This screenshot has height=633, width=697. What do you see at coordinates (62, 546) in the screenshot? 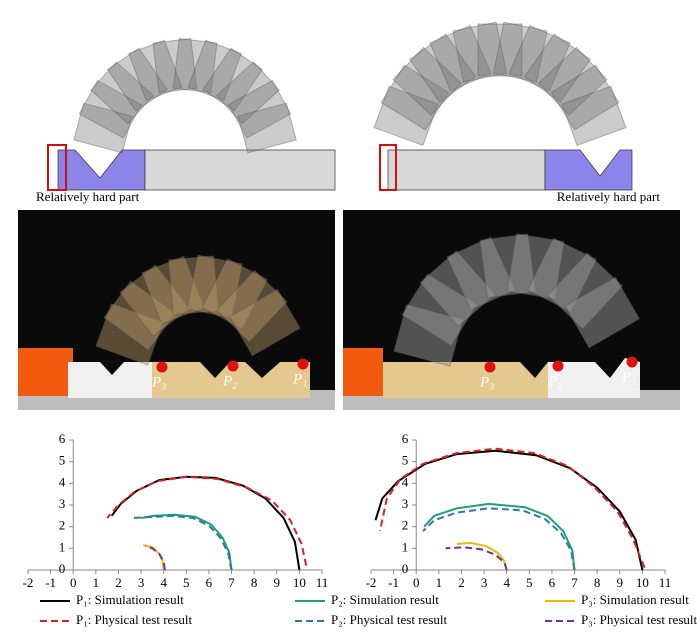
I see `y-tick-label: 1` at bounding box center [62, 546].